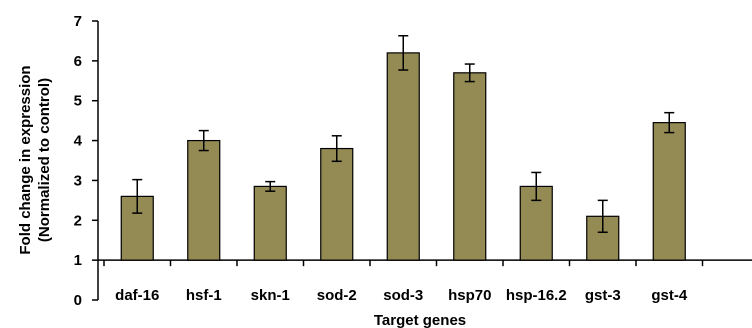  What do you see at coordinates (669, 295) in the screenshot?
I see `x-tick-label-gst-4: gst-4` at bounding box center [669, 295].